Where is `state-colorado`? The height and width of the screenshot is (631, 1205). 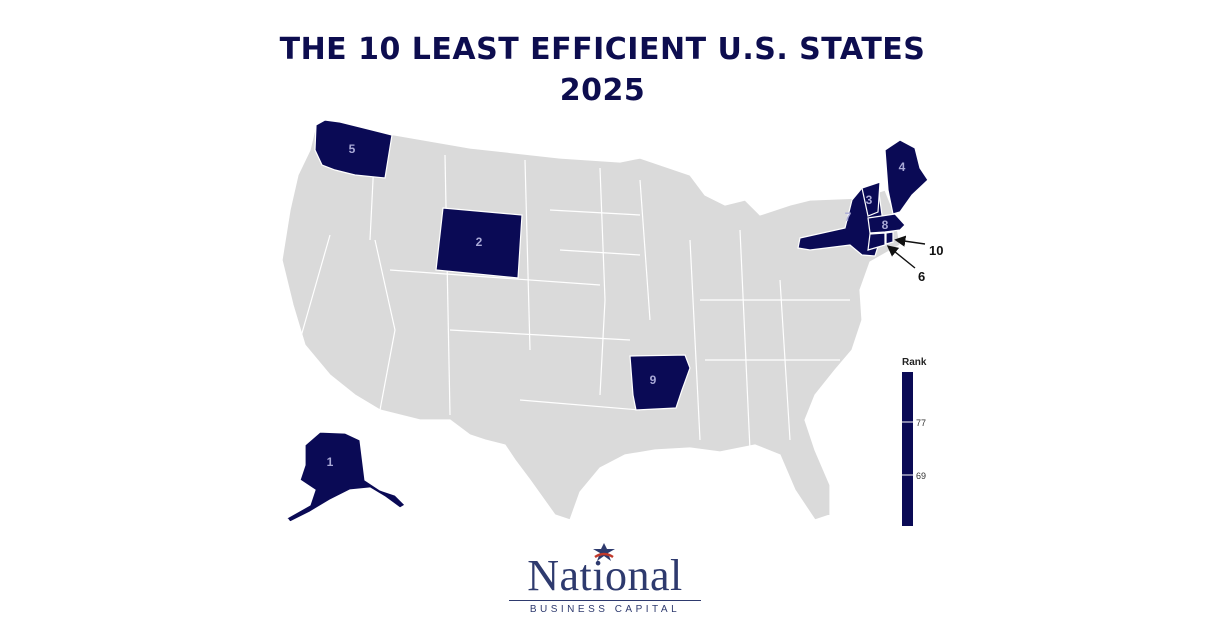
state-colorado is located at coordinates (479, 243).